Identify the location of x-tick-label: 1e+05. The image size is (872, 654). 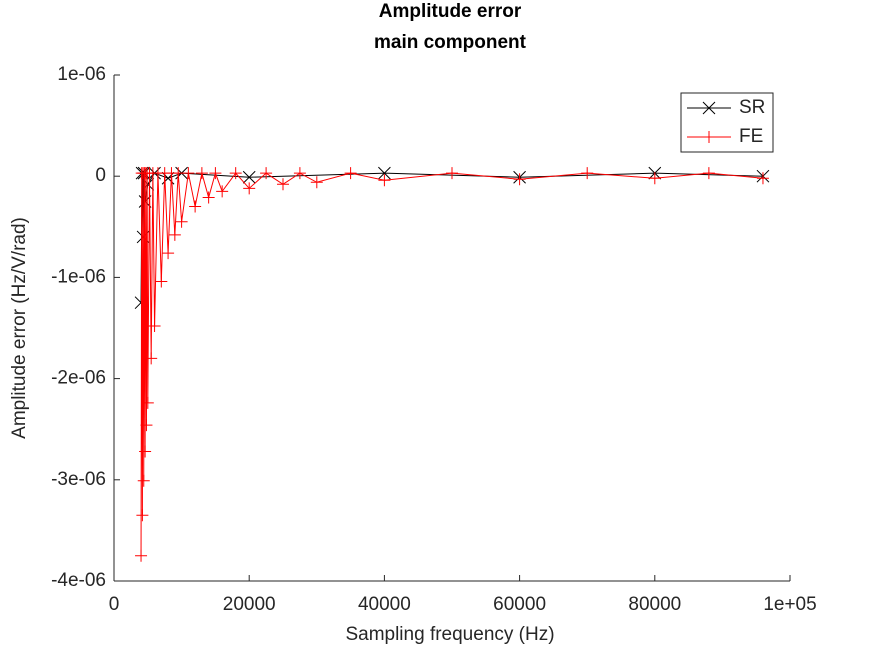
(789, 604).